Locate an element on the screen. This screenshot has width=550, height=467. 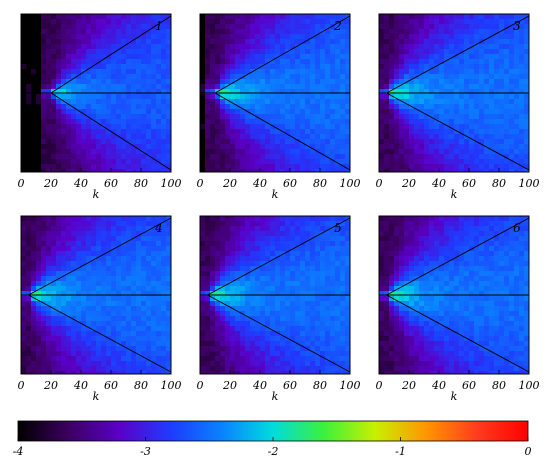
wedge-line-upper is located at coordinates (99, 256).